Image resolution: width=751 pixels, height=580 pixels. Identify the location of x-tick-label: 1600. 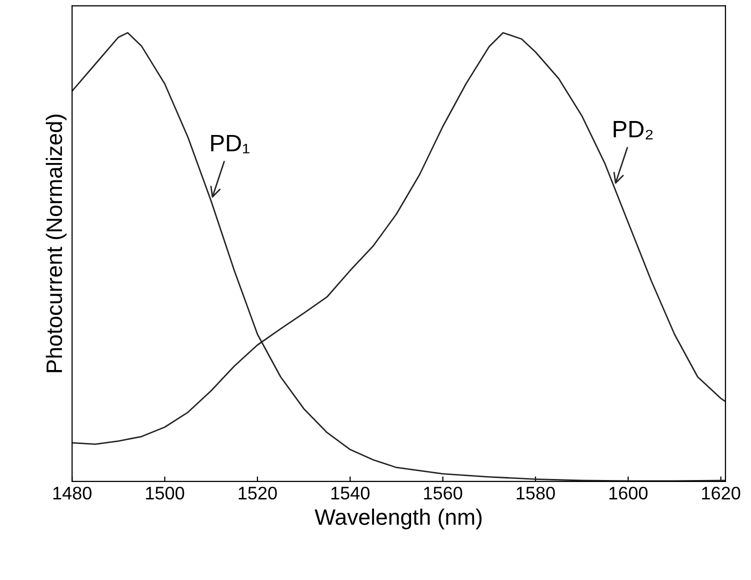
(628, 493).